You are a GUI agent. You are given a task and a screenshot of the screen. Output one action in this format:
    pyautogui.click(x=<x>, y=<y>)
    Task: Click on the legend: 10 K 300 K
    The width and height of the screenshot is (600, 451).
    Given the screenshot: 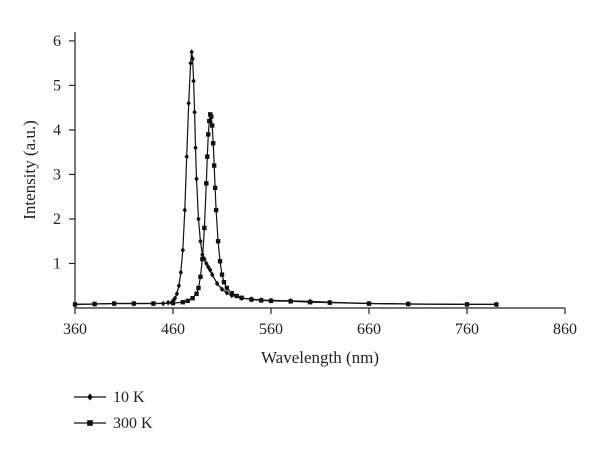 What is the action you would take?
    pyautogui.click(x=113, y=410)
    